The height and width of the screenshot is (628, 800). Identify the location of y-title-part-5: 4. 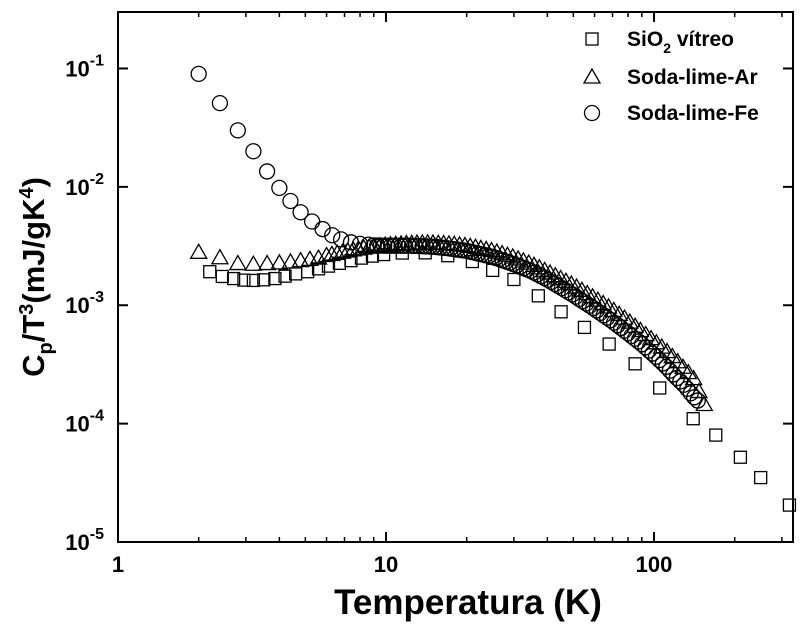
(27, 193).